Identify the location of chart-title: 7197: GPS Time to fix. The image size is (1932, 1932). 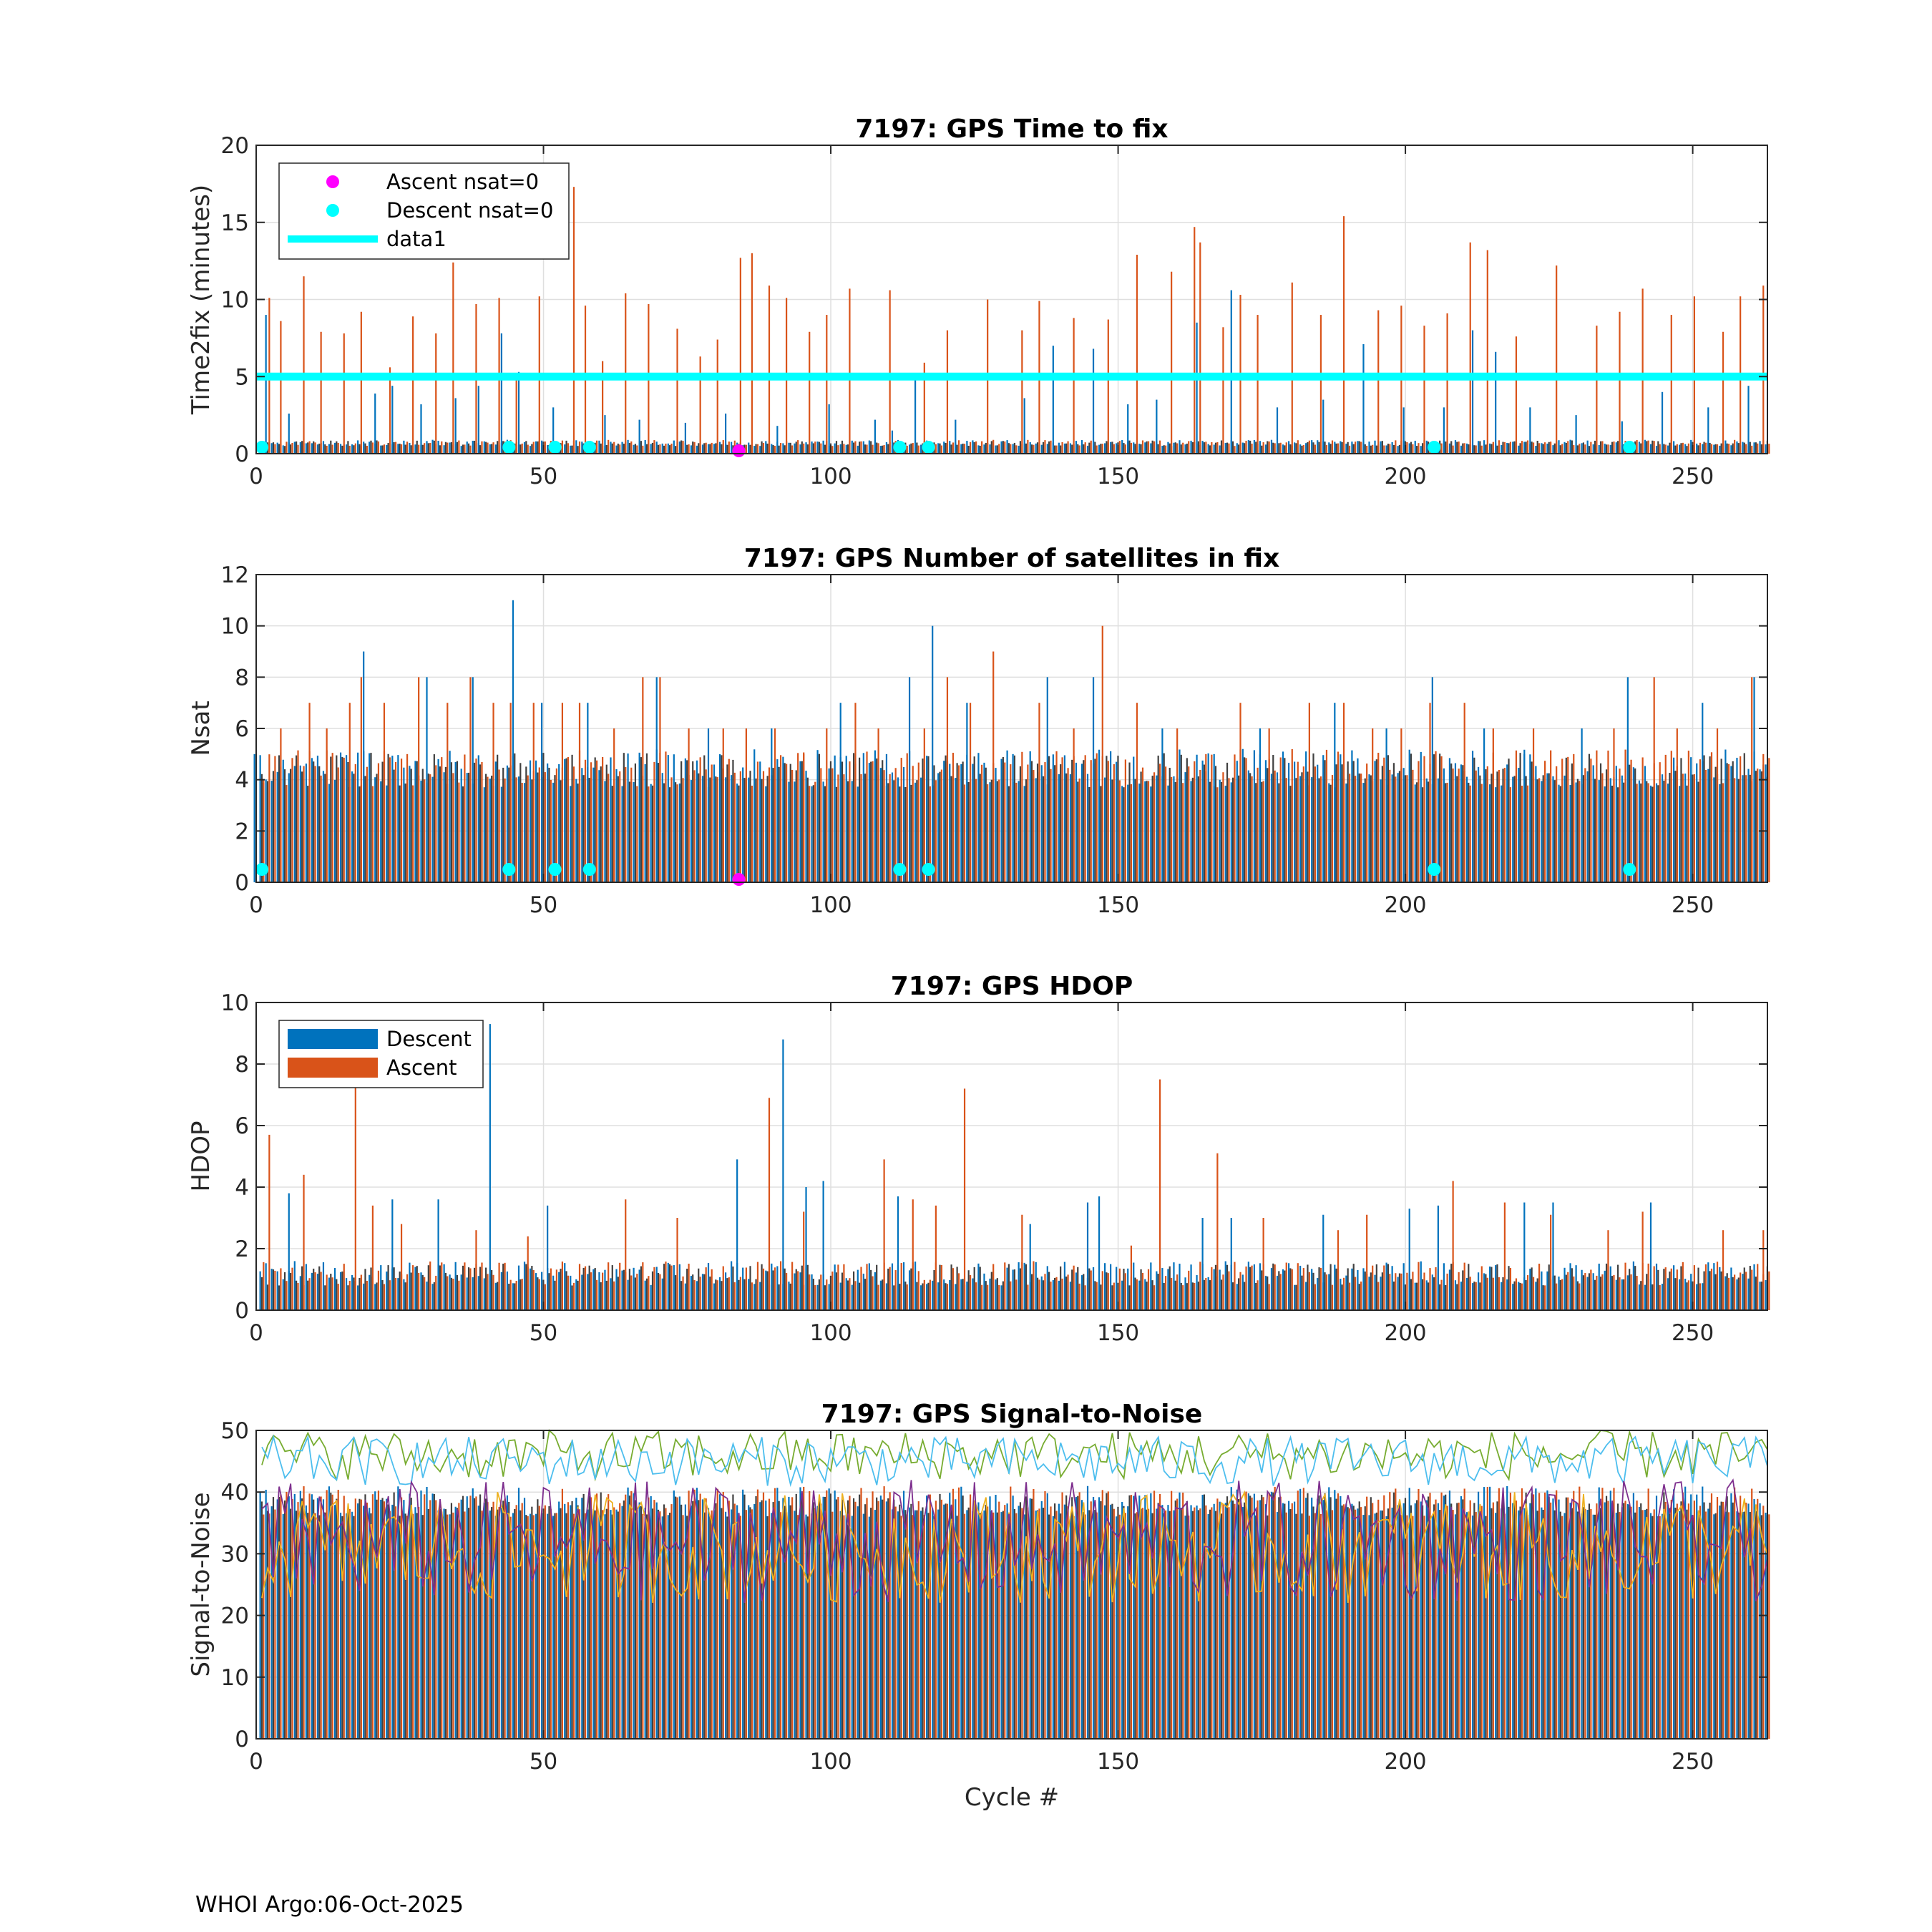
(1011, 129).